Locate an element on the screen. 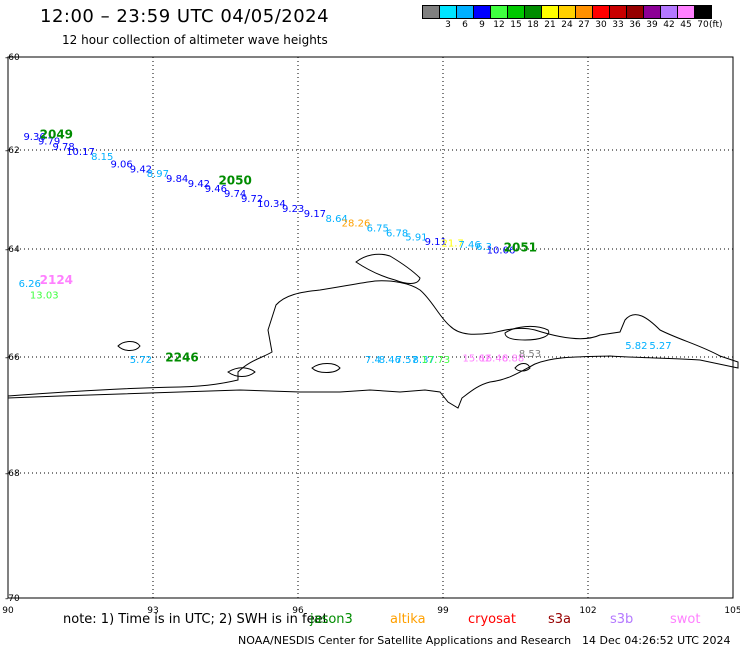  legend-label: 15 is located at coordinates (516, 25).